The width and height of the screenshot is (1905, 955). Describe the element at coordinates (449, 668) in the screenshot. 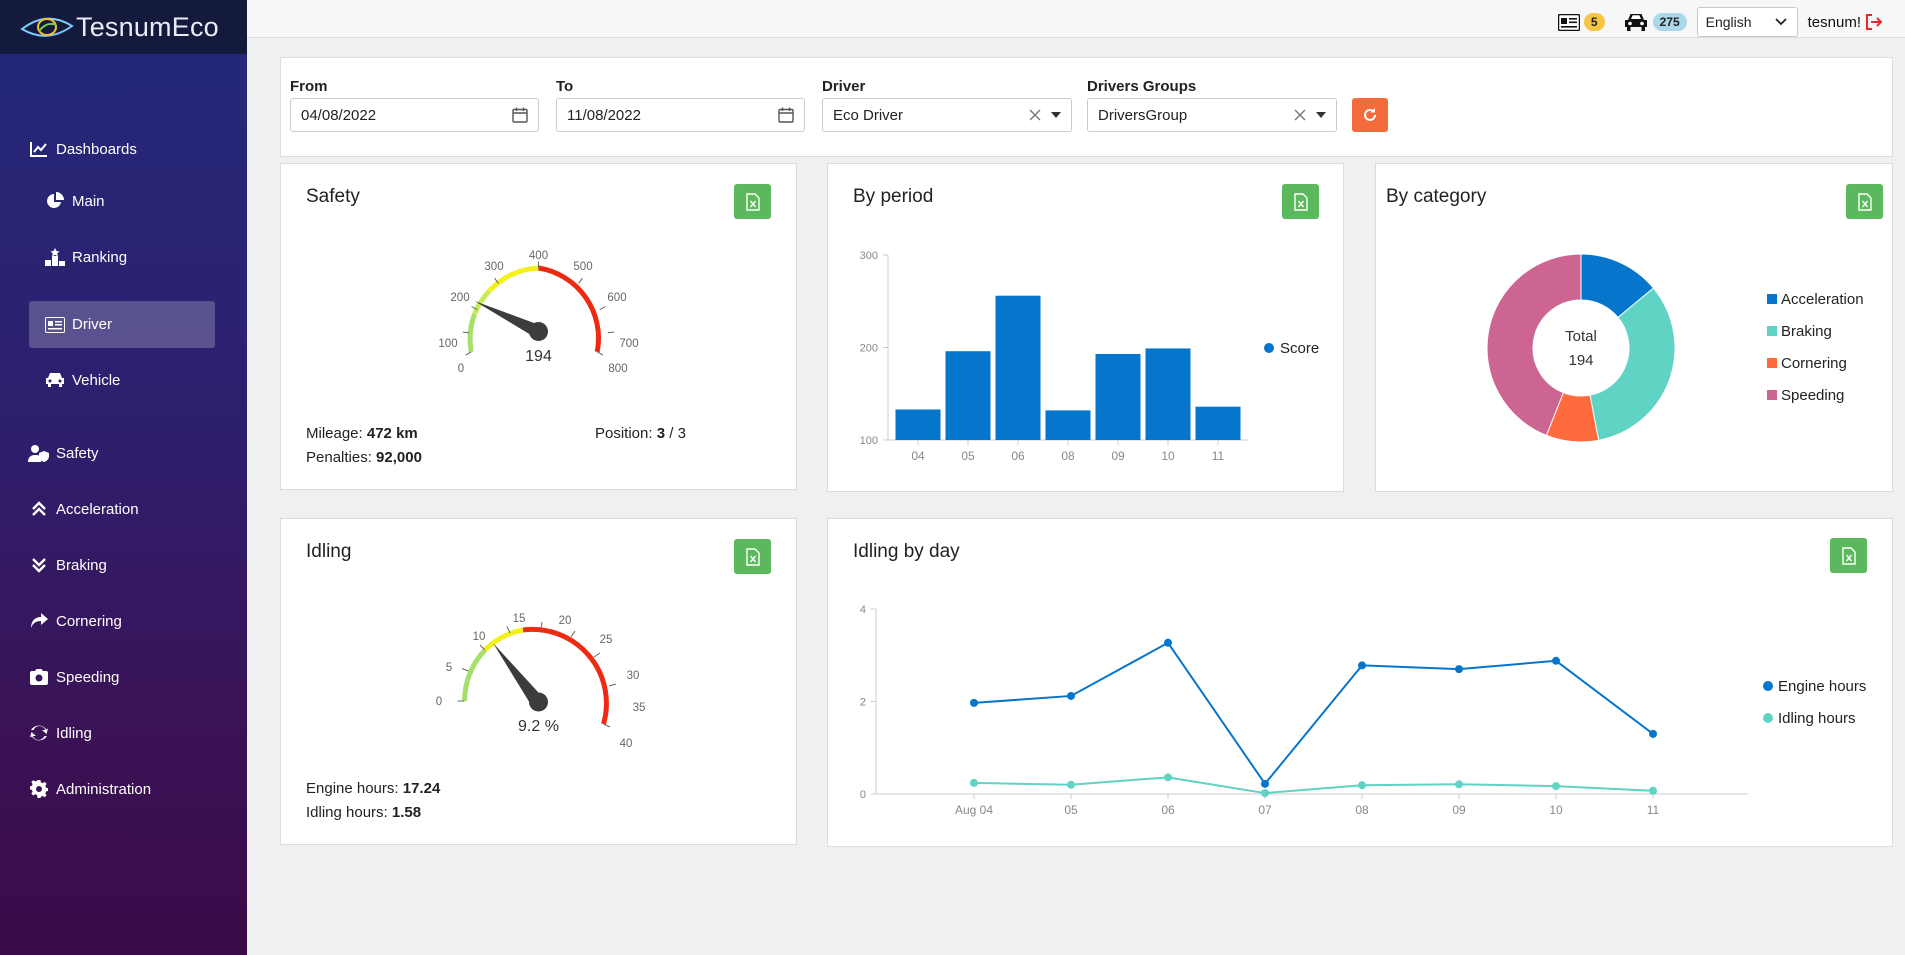

I see `gauge-tick-label: 5` at that location.